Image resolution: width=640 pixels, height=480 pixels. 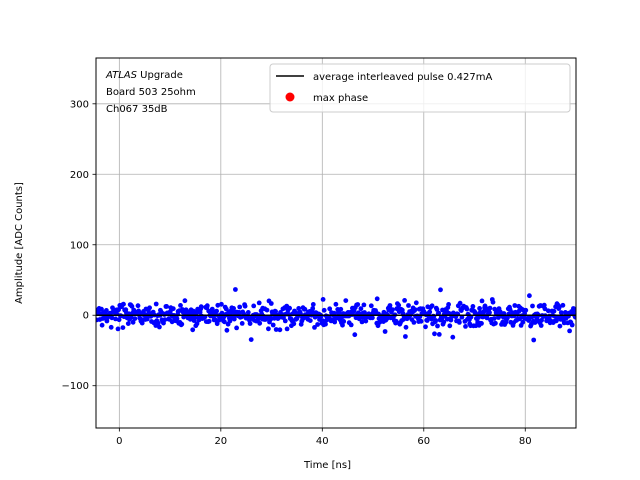 What do you see at coordinates (336, 315) in the screenshot?
I see `series-layer` at bounding box center [336, 315].